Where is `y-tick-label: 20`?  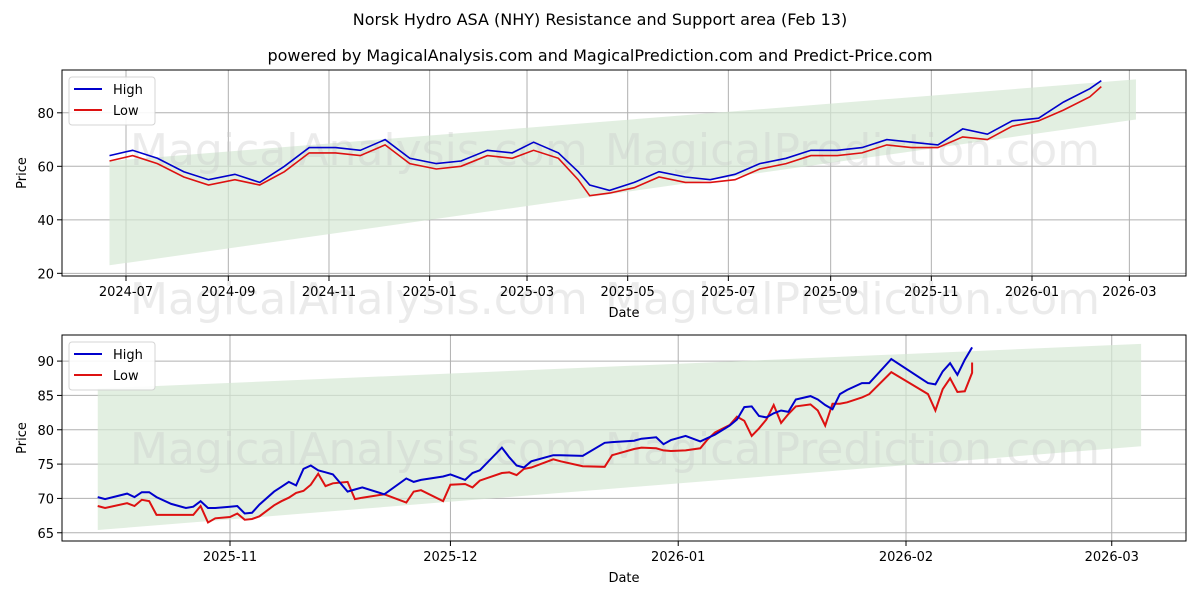
y-tick-label: 20 is located at coordinates (45, 274).